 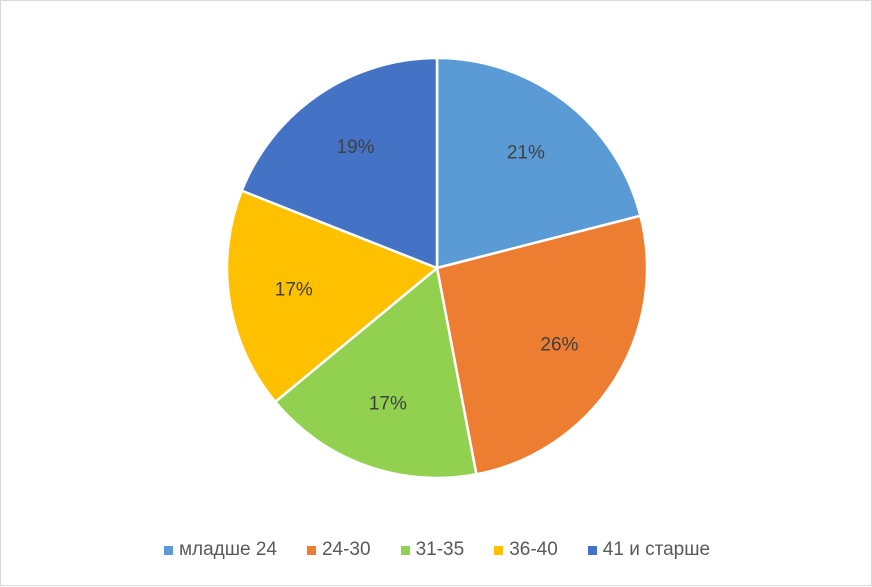 What do you see at coordinates (559, 345) in the screenshot?
I see `data-label-1: 26%` at bounding box center [559, 345].